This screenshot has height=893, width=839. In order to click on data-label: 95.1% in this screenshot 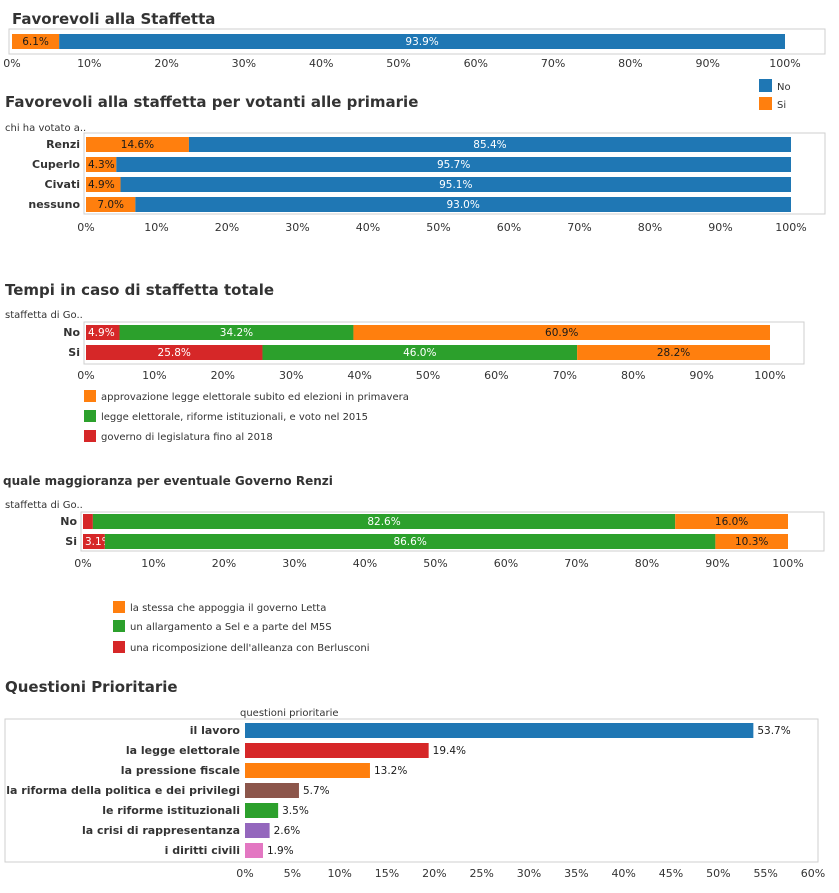, I will do `click(455, 185)`.